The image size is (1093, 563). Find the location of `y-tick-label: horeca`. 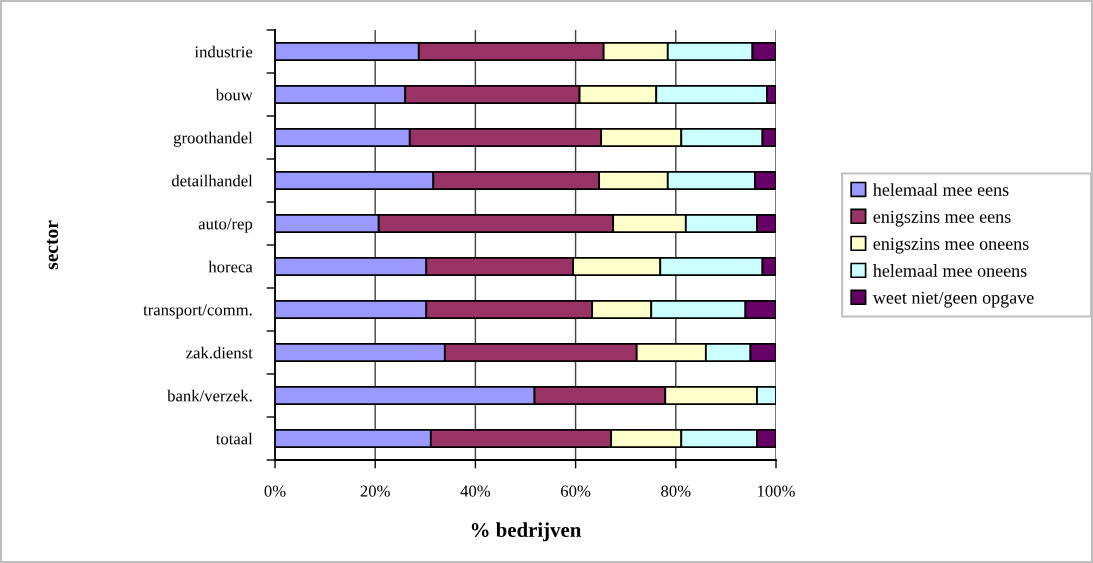

y-tick-label: horeca is located at coordinates (230, 266).